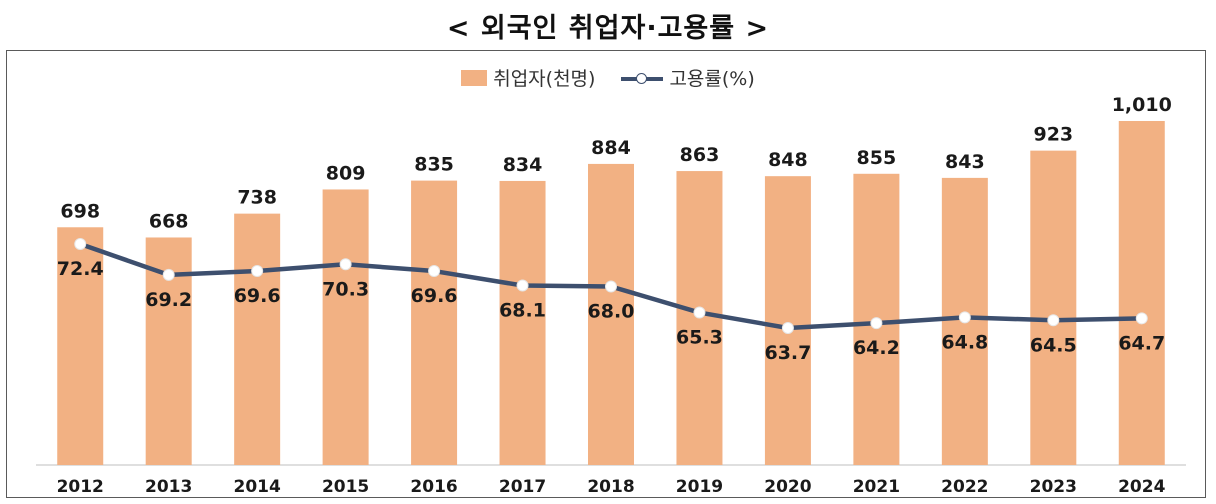 The height and width of the screenshot is (504, 1216). Describe the element at coordinates (964, 342) in the screenshot. I see `rate-label-2022: 64.8` at that location.